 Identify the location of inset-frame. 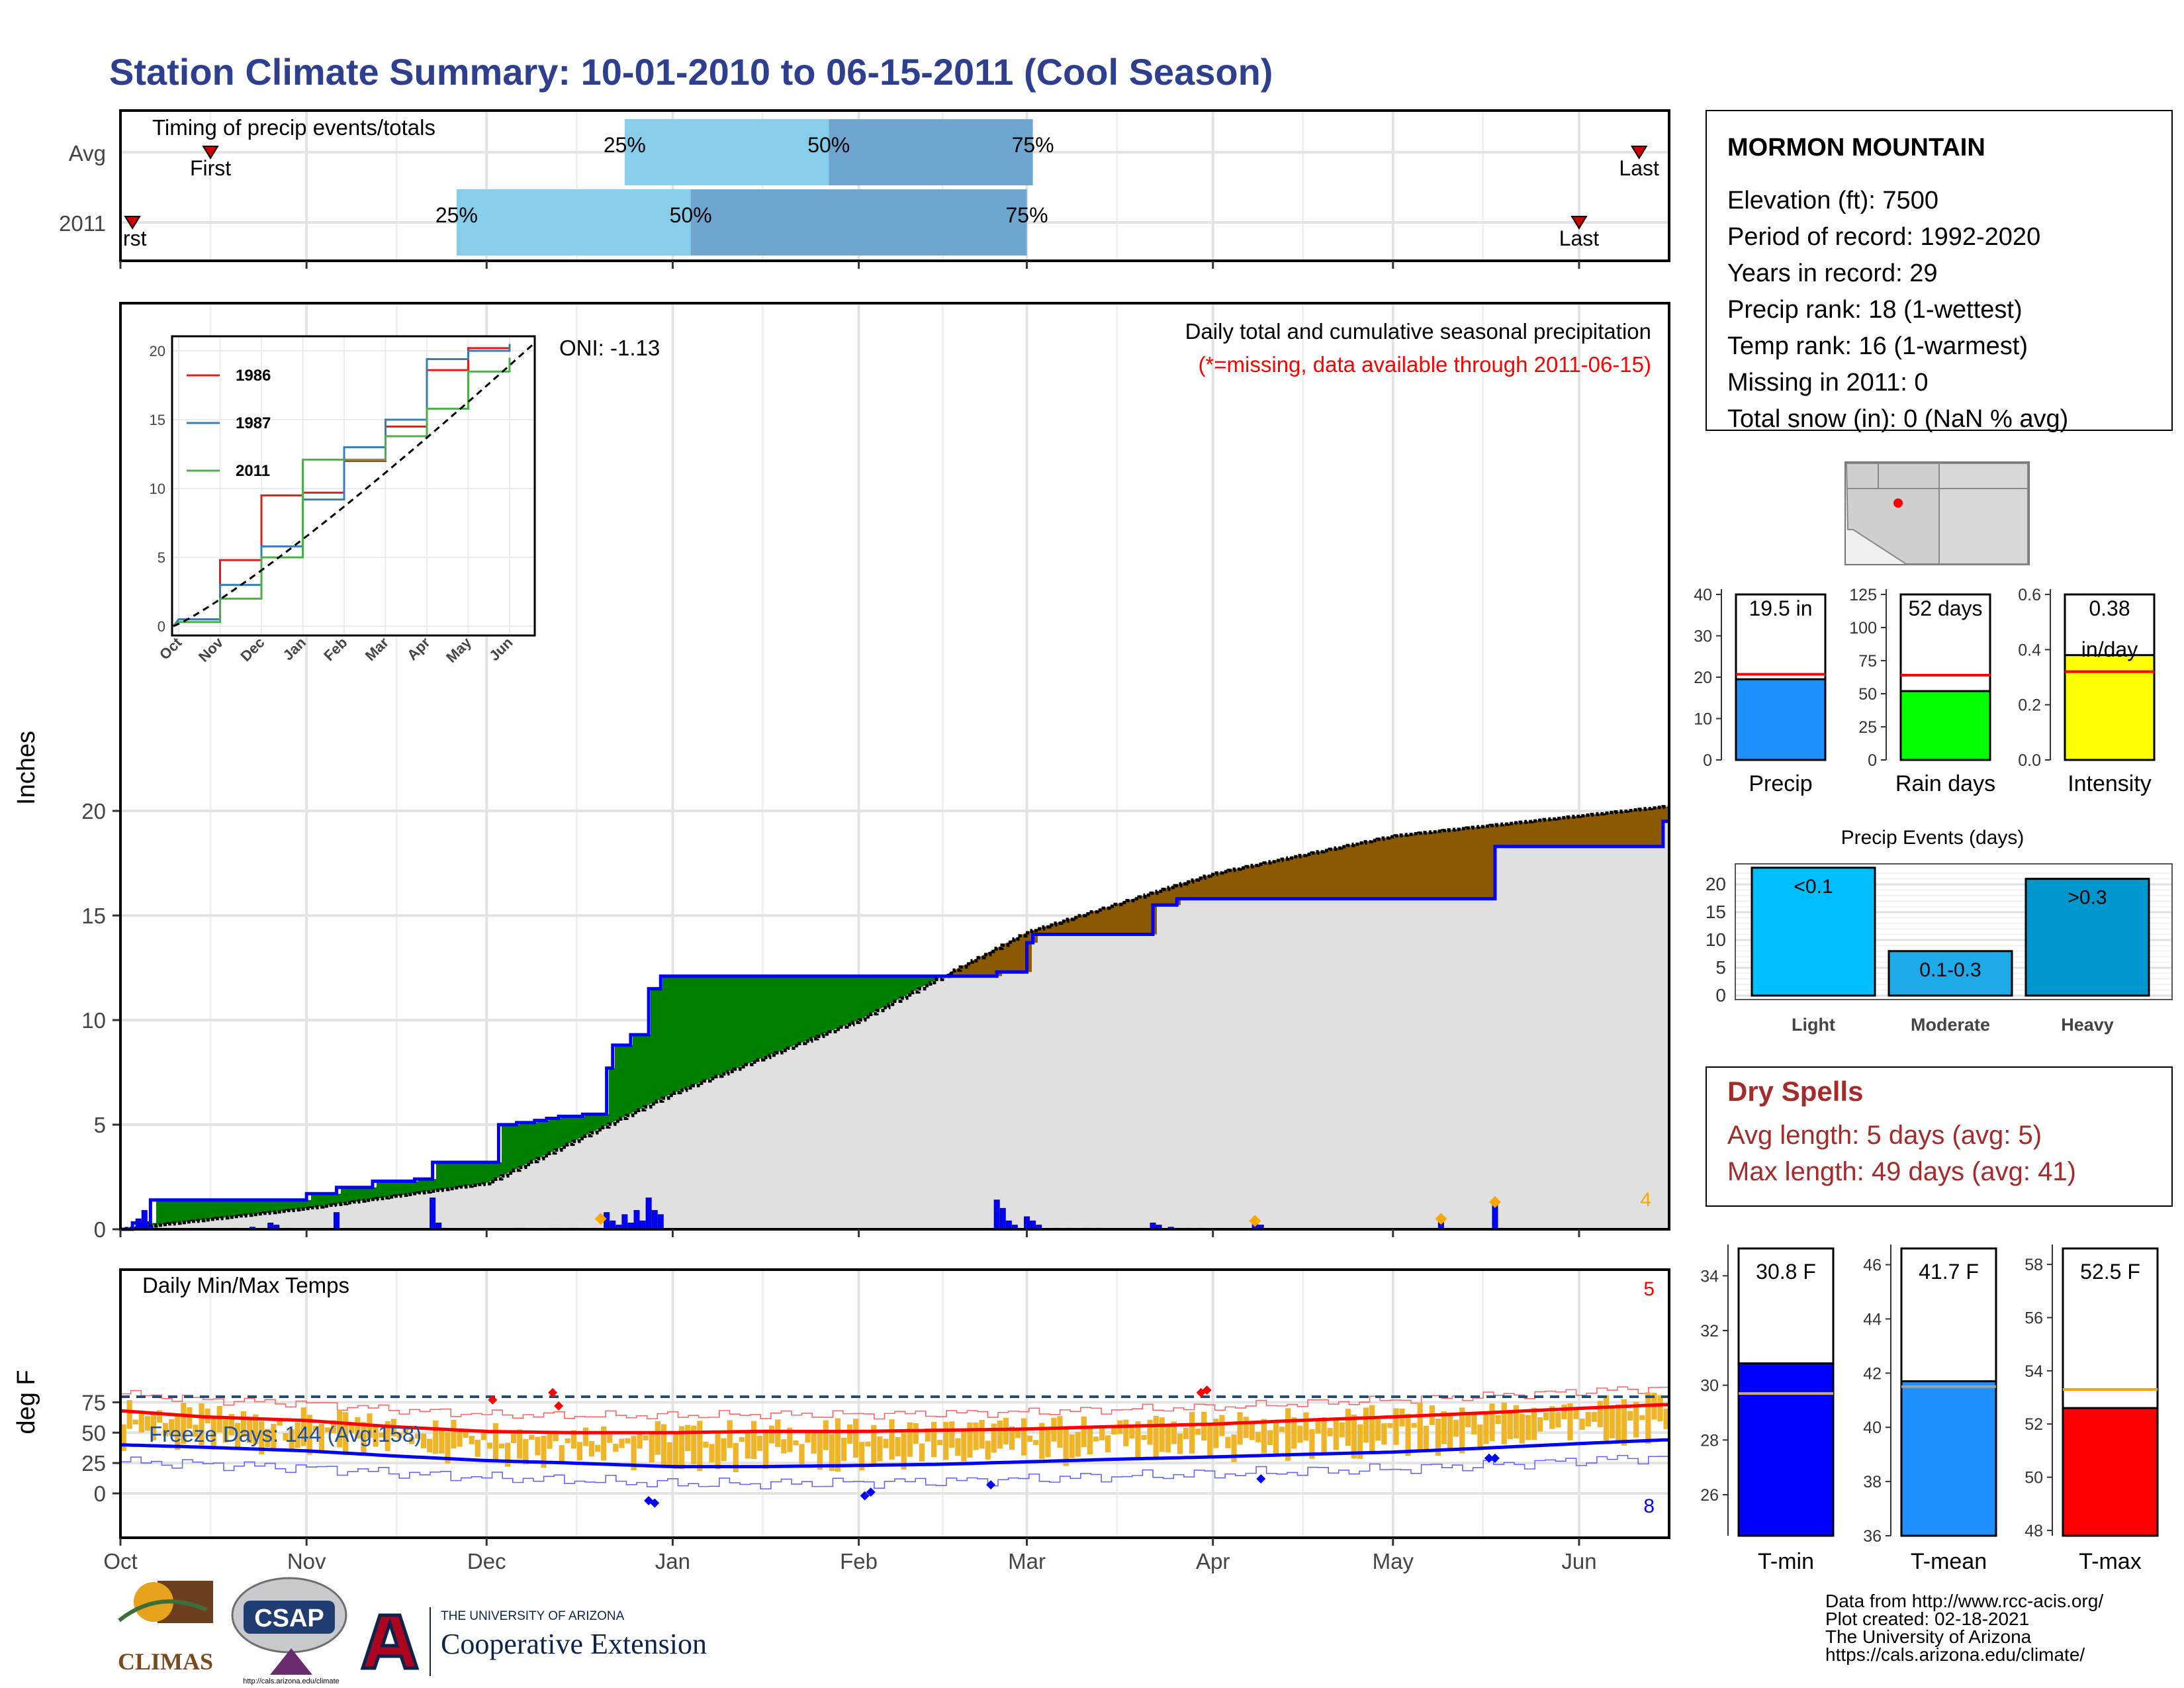
(353, 486).